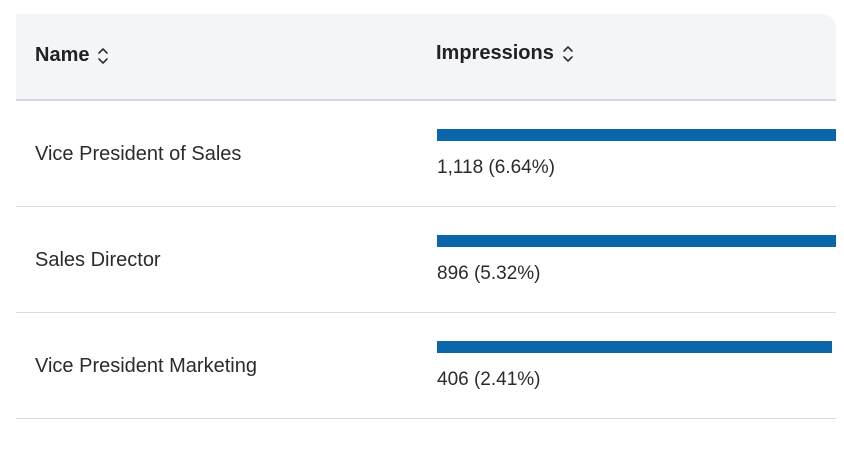  I want to click on column-header-name: Name, so click(72, 55).